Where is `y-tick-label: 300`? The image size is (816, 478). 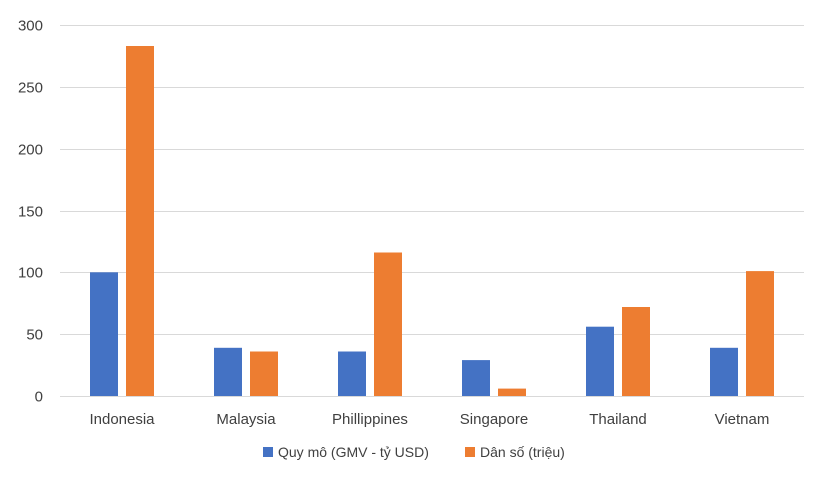 y-tick-label: 300 is located at coordinates (30, 26).